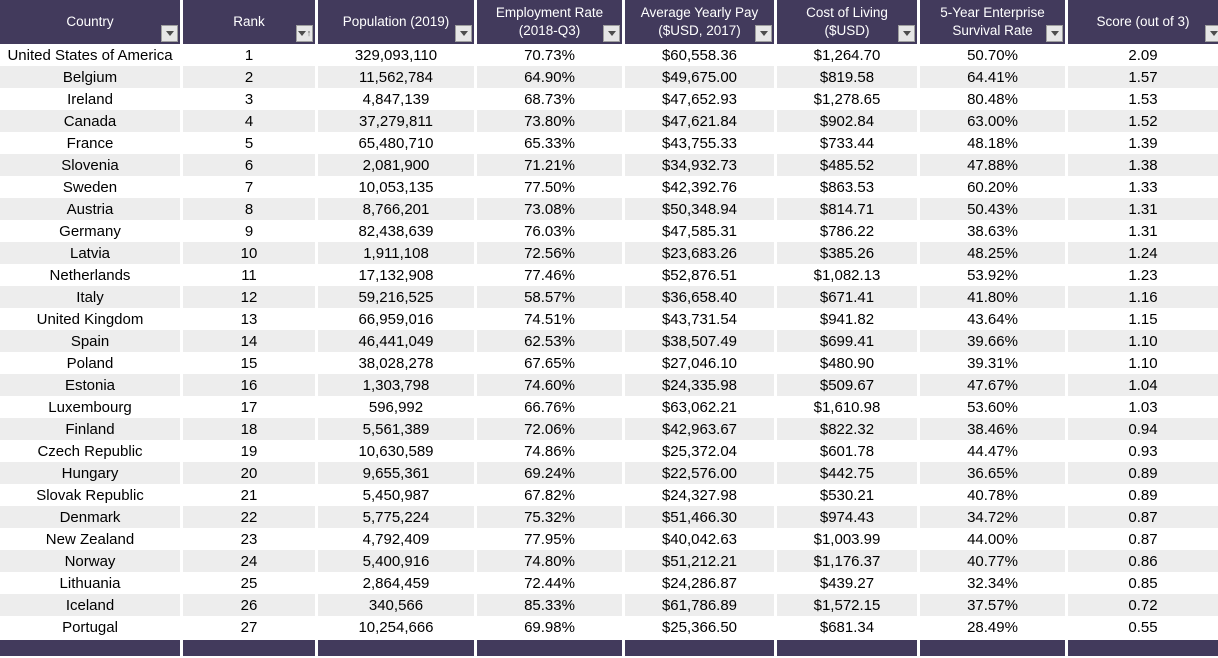  What do you see at coordinates (397, 451) in the screenshot?
I see `cell-population: 10,630,589` at bounding box center [397, 451].